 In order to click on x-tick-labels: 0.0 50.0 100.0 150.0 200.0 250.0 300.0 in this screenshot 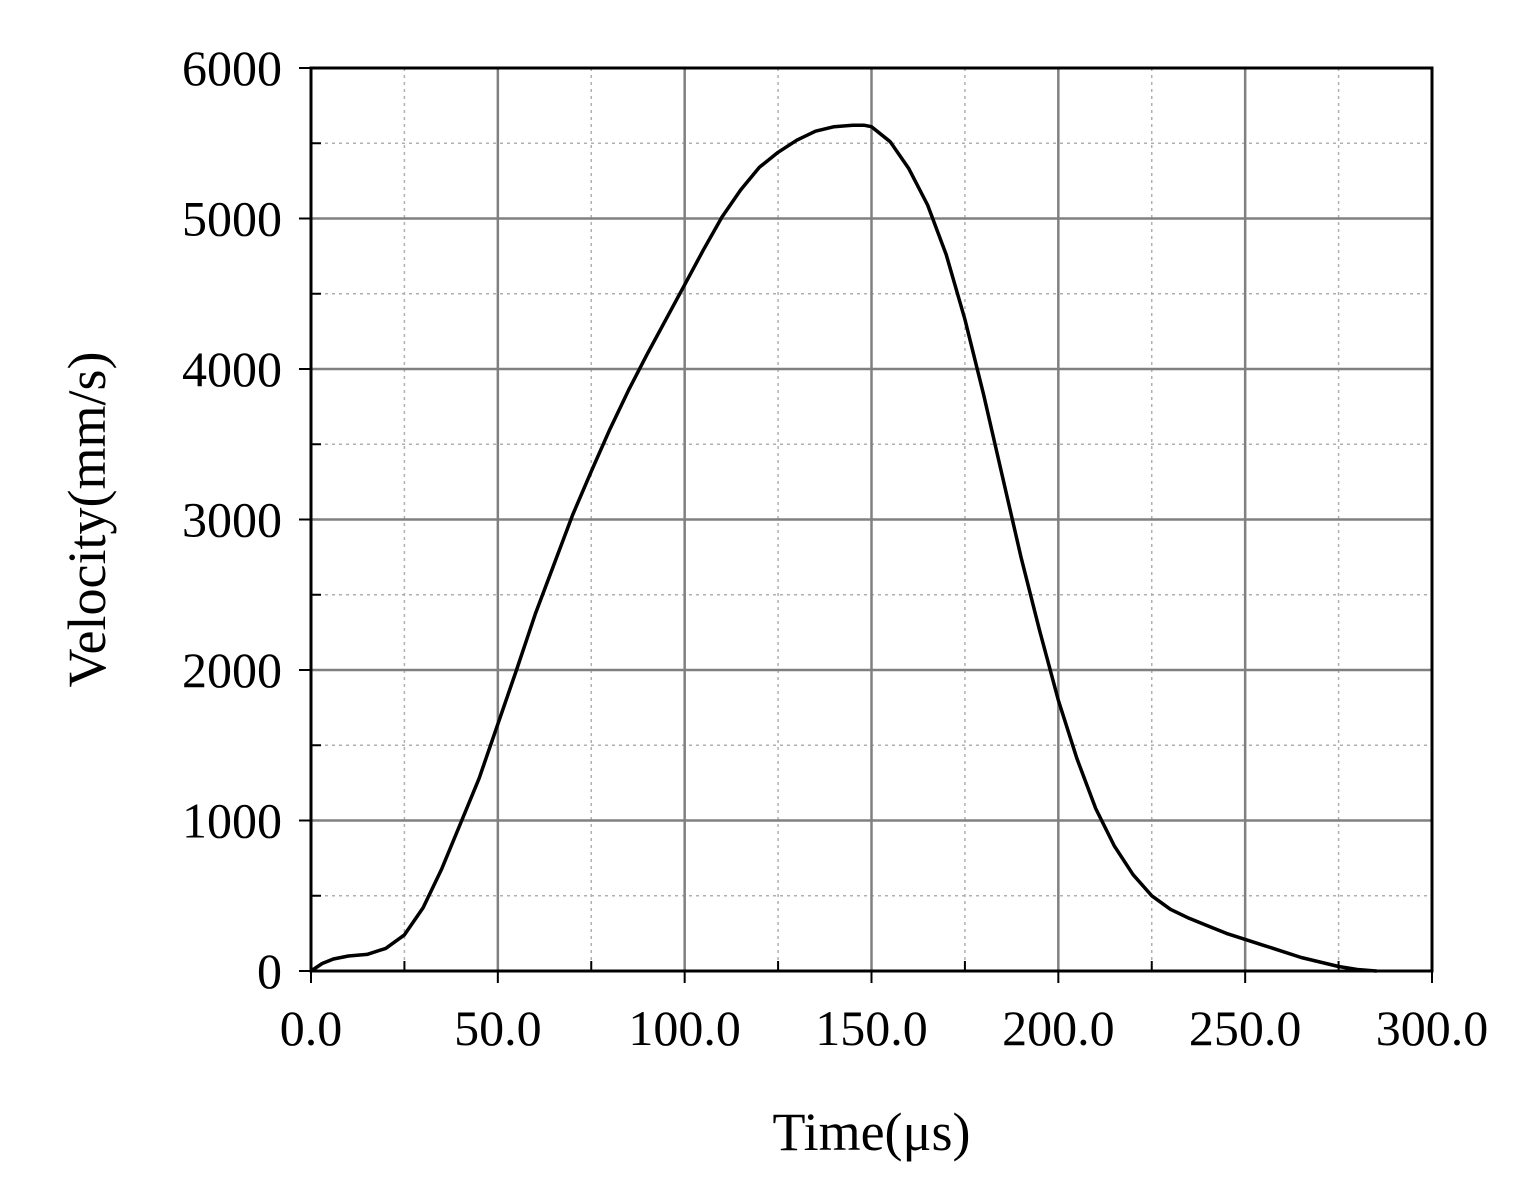, I will do `click(884, 1028)`.